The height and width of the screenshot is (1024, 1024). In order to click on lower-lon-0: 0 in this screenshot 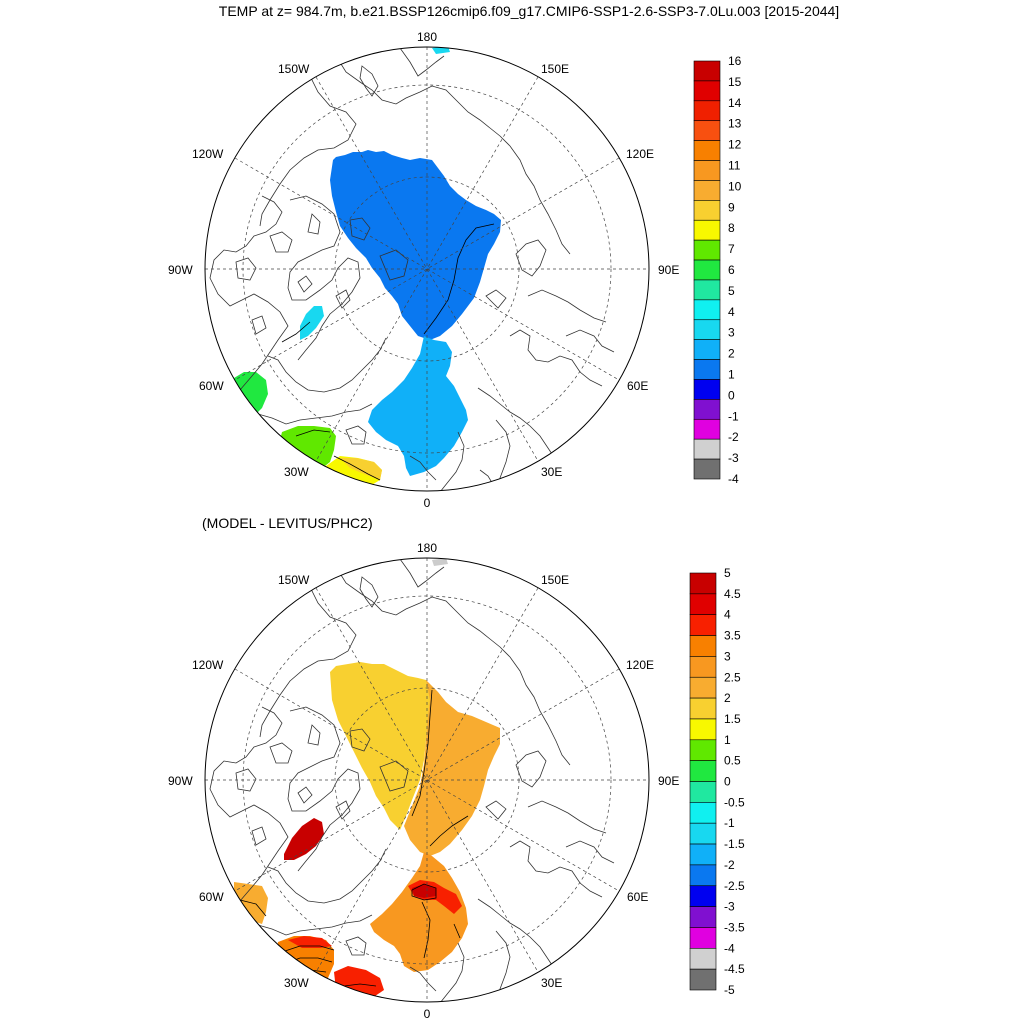, I will do `click(427, 1014)`.